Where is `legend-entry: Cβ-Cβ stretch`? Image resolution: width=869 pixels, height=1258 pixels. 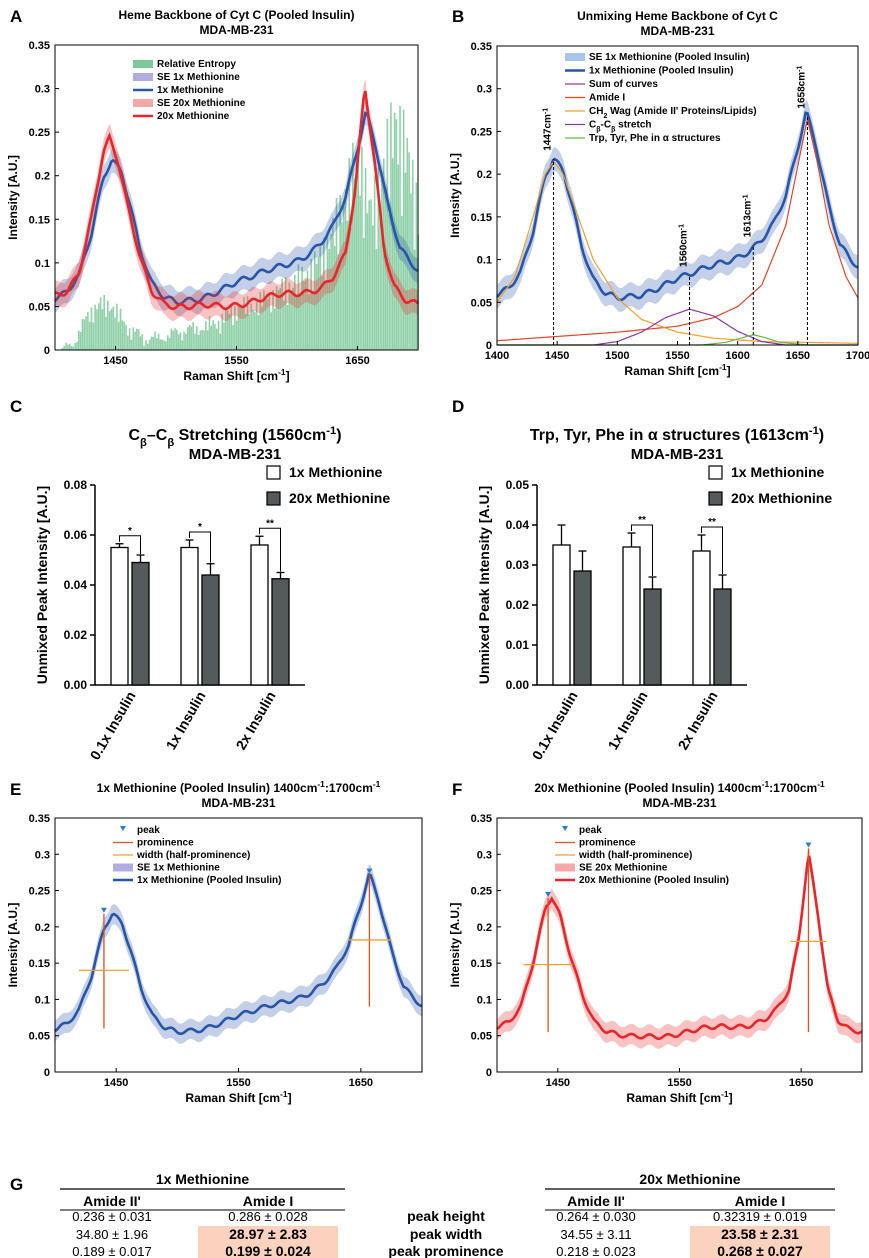
legend-entry: Cβ-Cβ stretch is located at coordinates (620, 127).